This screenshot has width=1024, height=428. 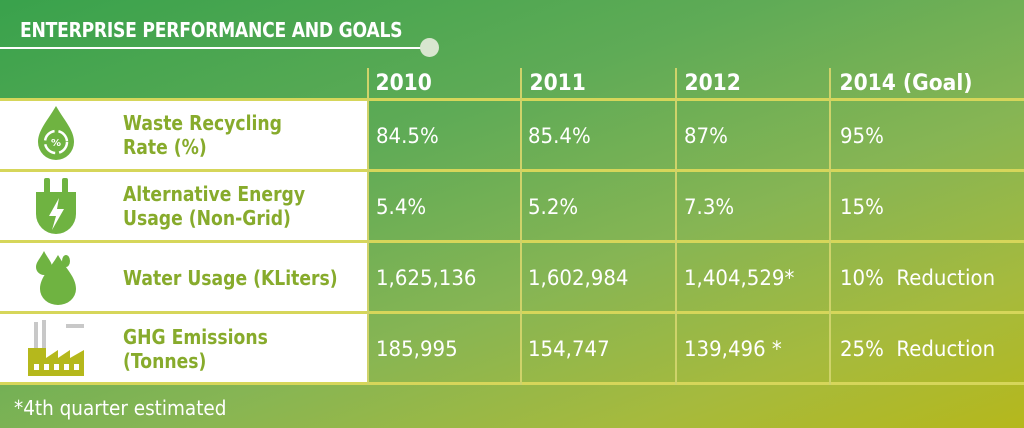 I want to click on table-cell: 10% Reduction, so click(x=918, y=278).